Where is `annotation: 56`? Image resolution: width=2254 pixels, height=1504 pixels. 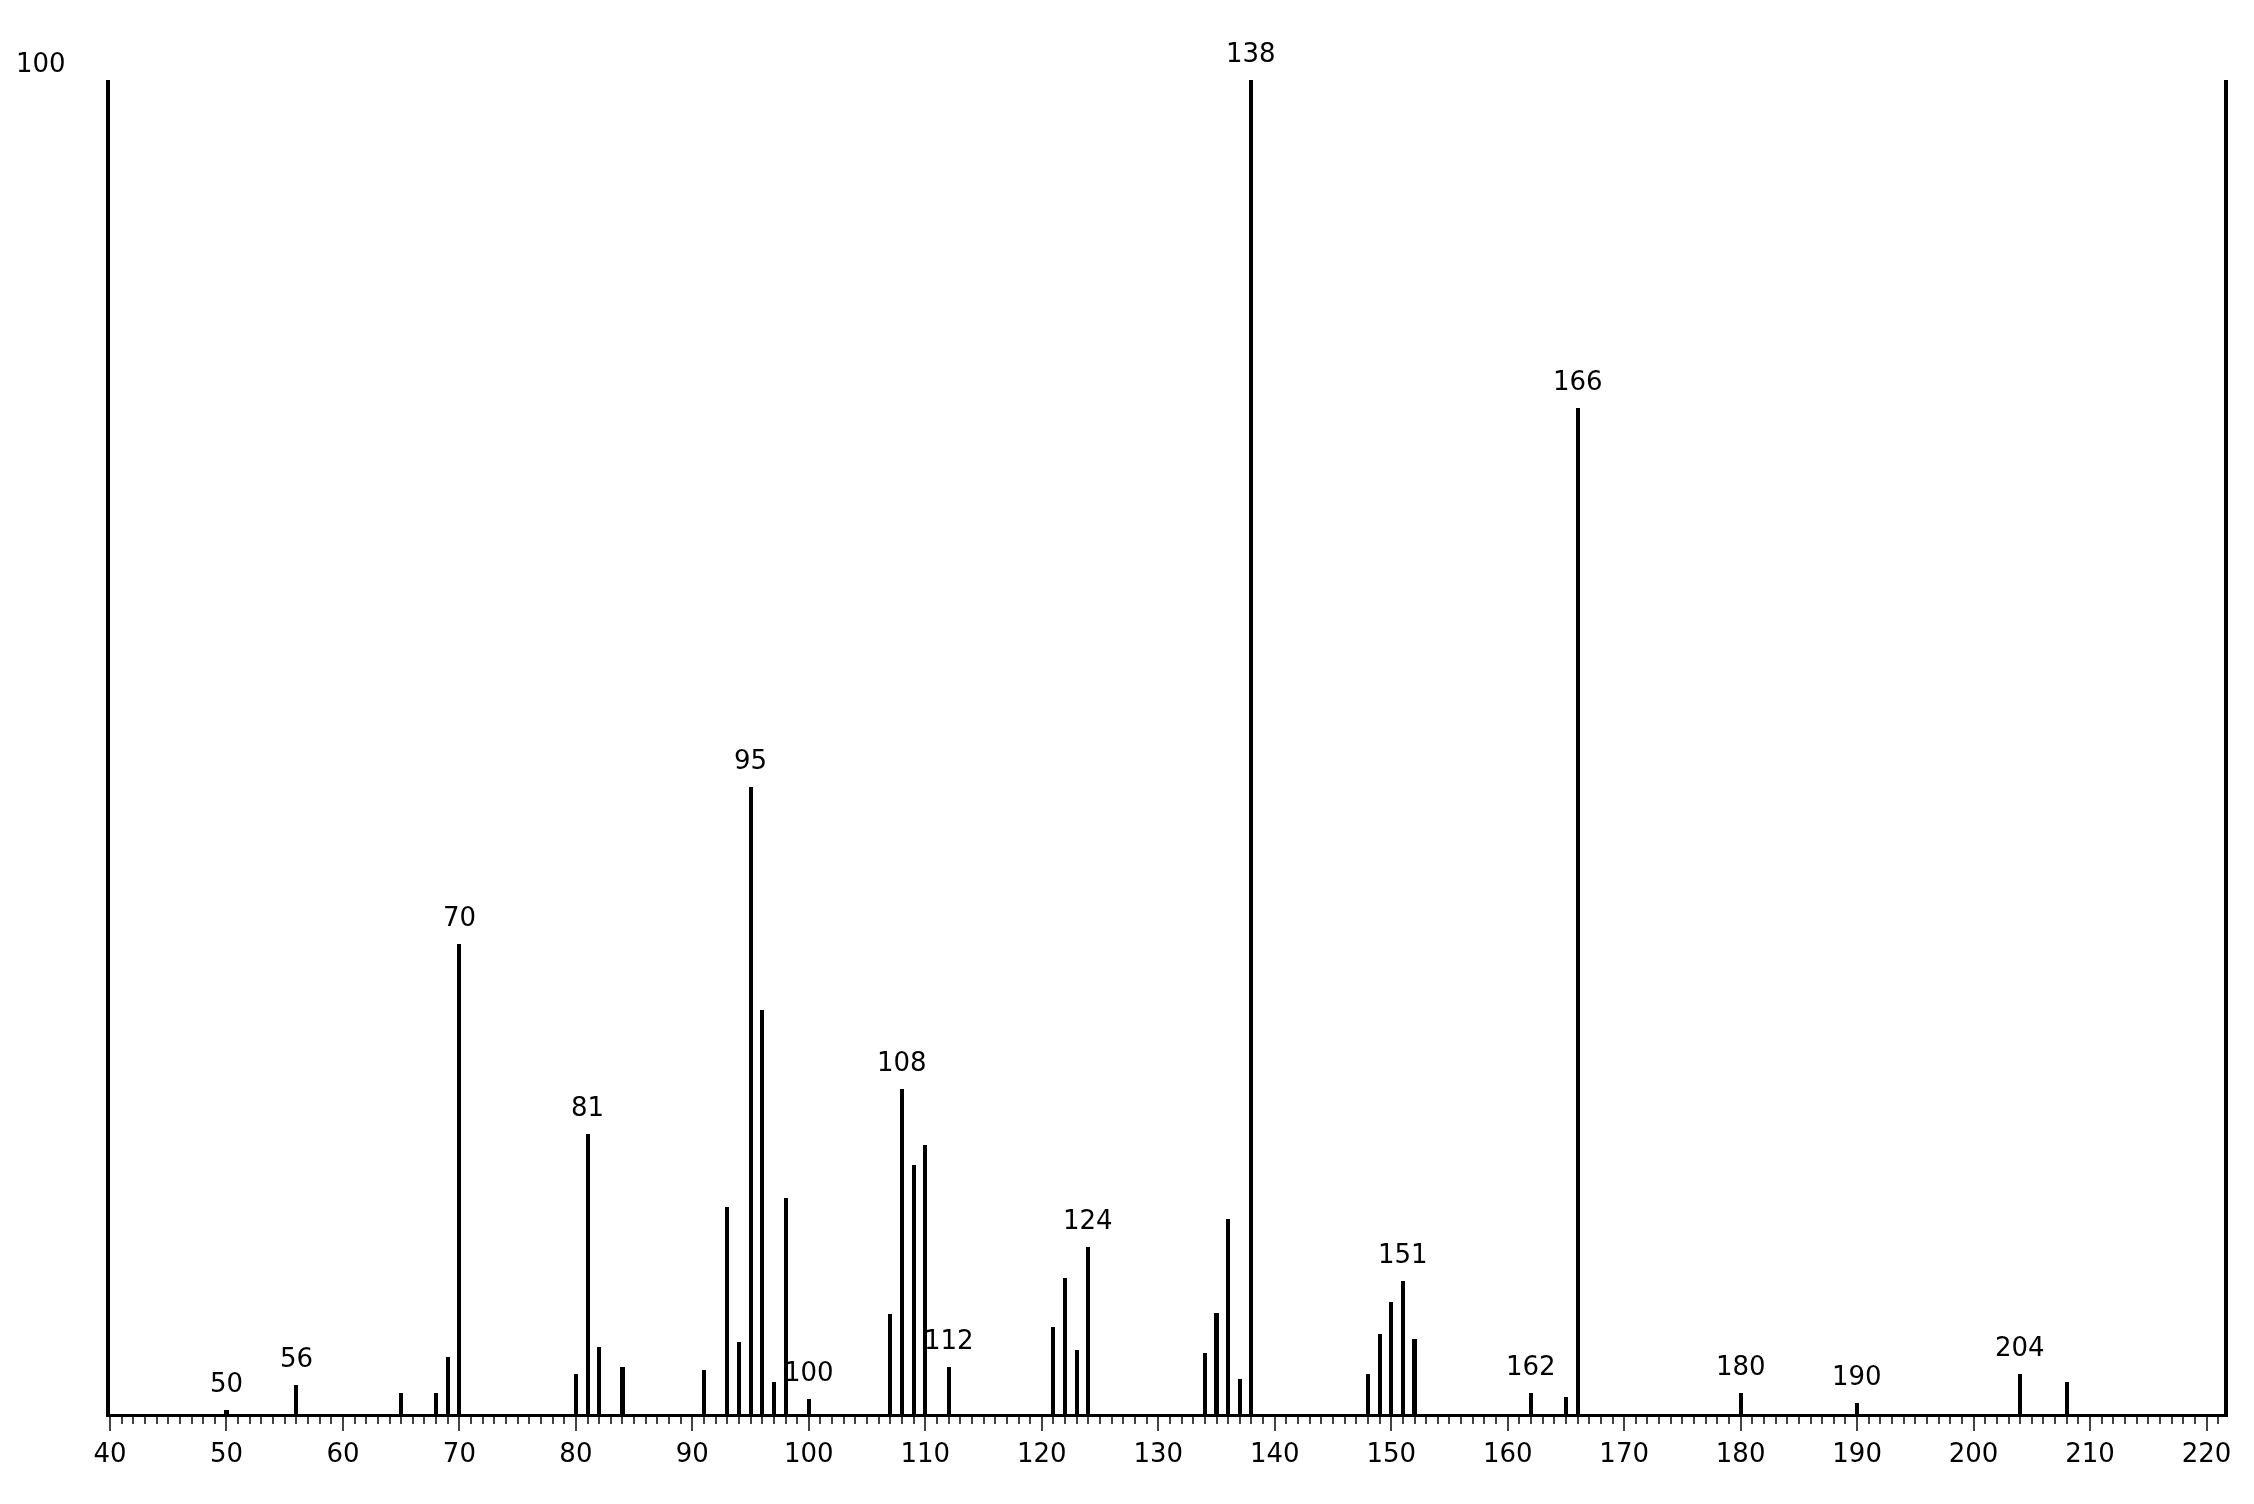
annotation: 56 is located at coordinates (297, 1358).